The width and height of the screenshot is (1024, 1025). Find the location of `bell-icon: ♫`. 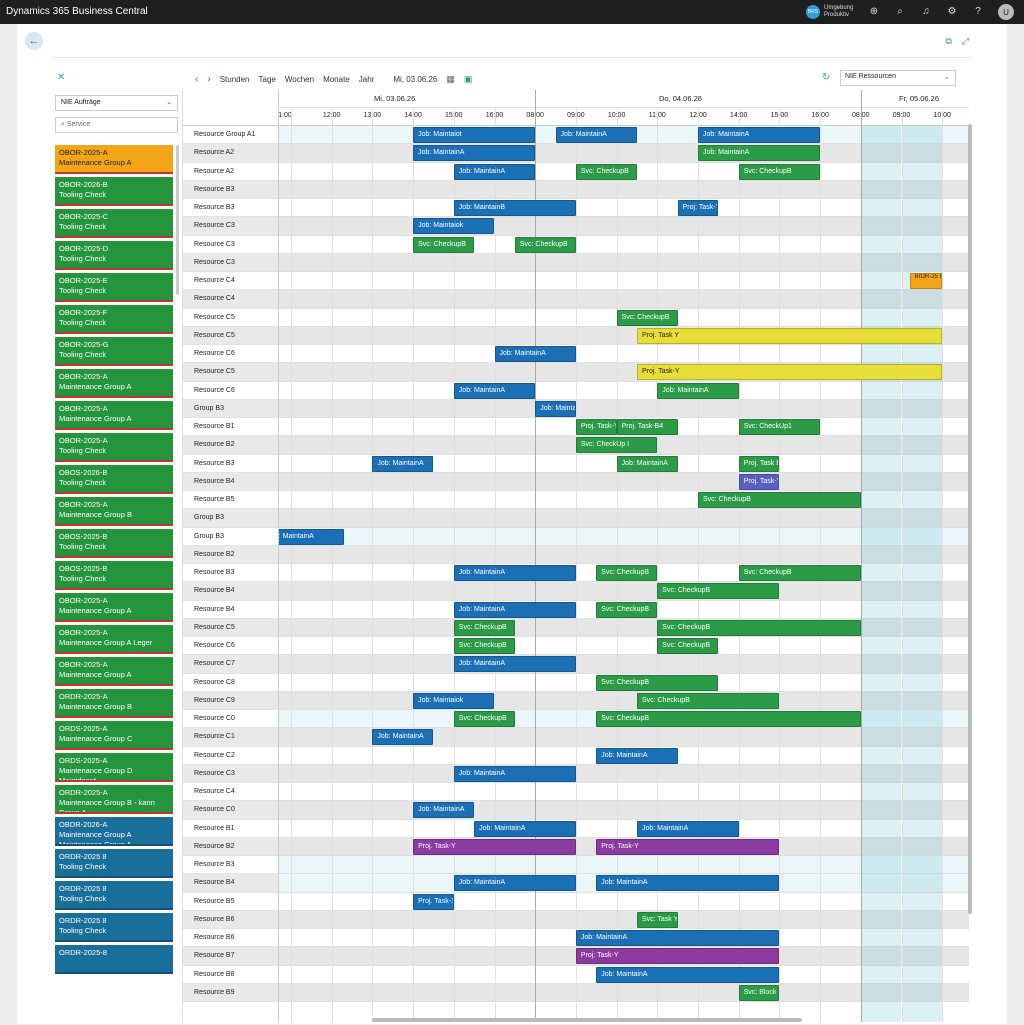

bell-icon: ♫ is located at coordinates (926, 11).